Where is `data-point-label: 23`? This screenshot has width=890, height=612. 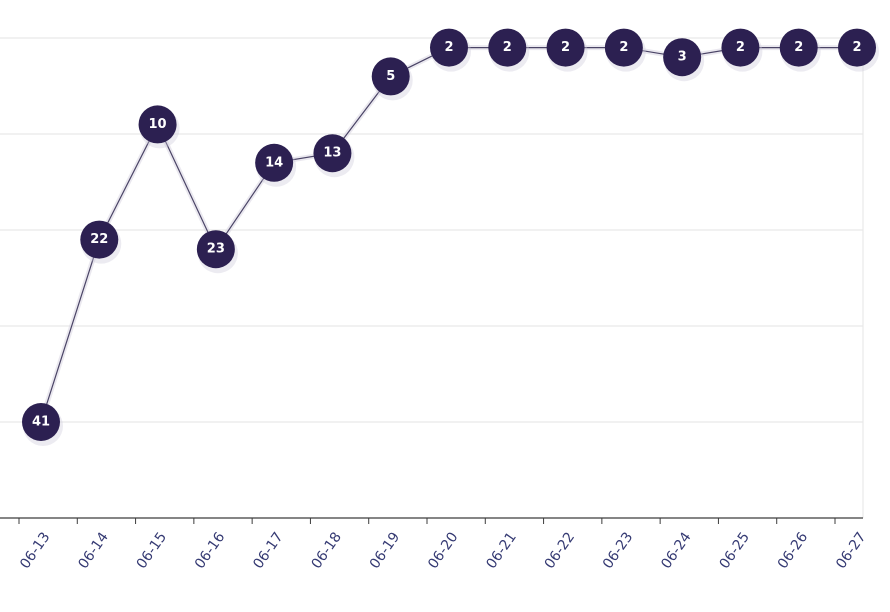
data-point-label: 23 is located at coordinates (216, 249).